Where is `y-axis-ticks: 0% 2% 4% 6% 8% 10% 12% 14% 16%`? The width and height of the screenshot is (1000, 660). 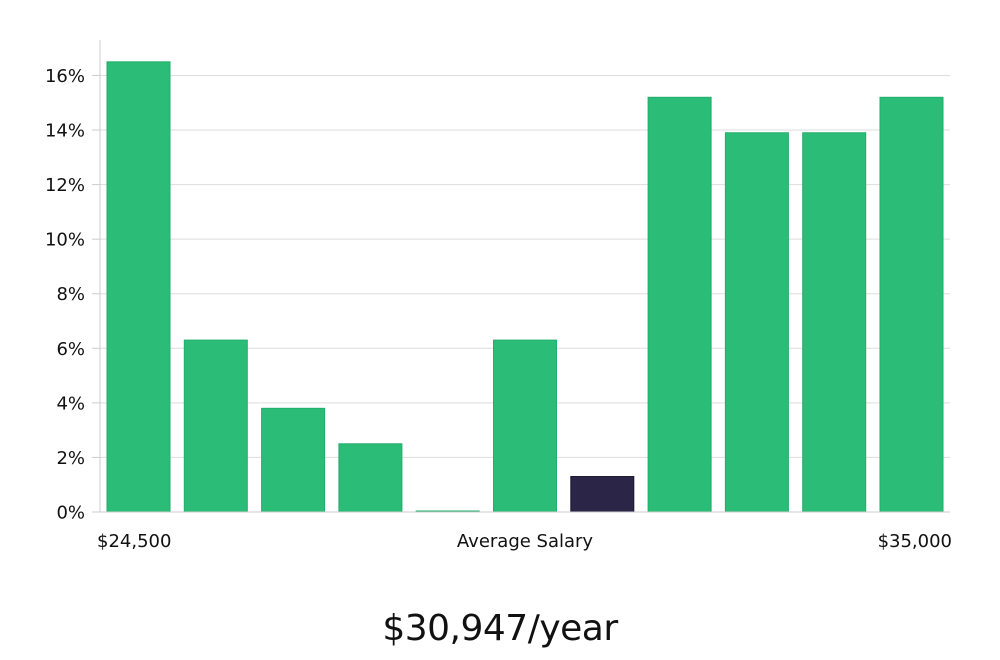
y-axis-ticks: 0% 2% 4% 6% 8% 10% 12% 14% 16% is located at coordinates (72, 295).